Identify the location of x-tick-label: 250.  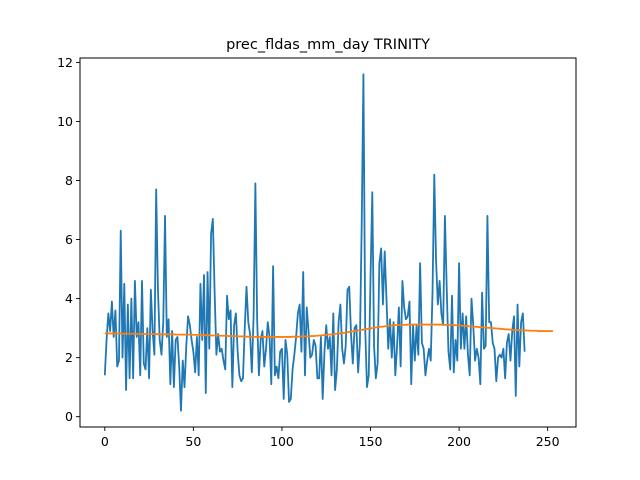
(548, 441).